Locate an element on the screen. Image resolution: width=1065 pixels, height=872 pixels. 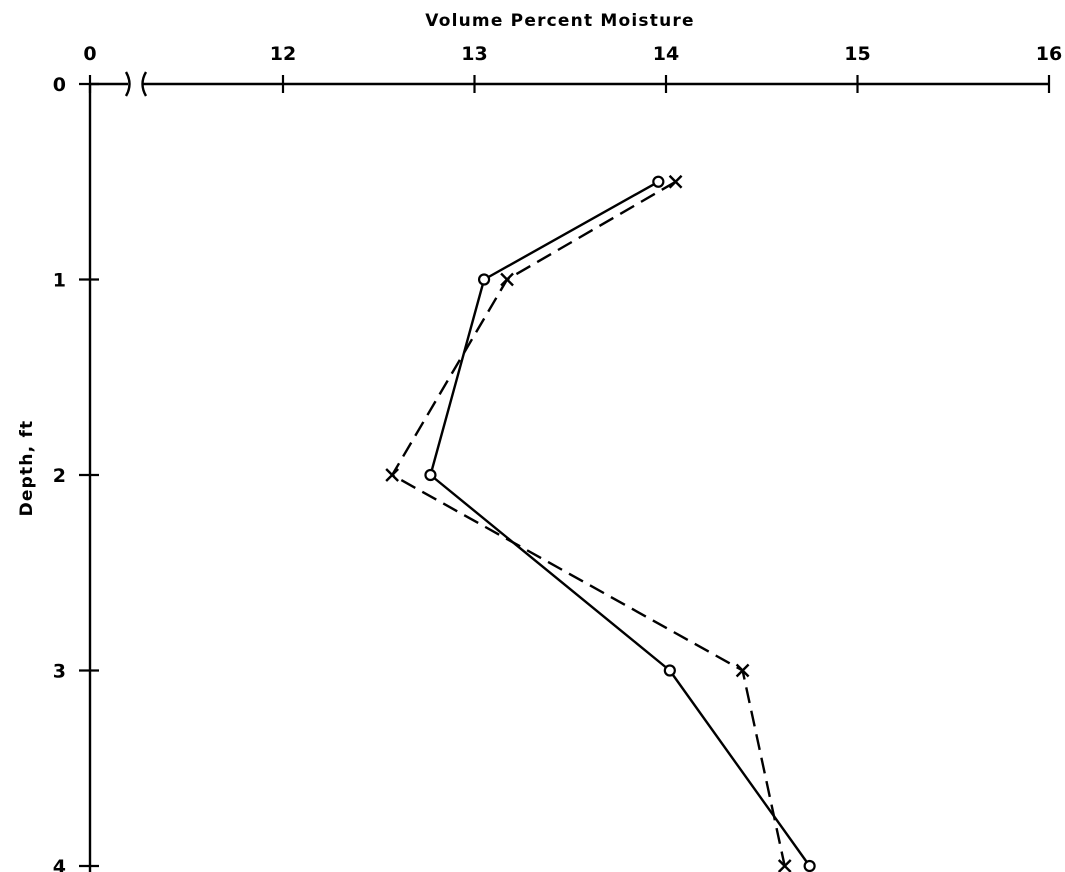
y-tick-label: 4 is located at coordinates (59, 864).